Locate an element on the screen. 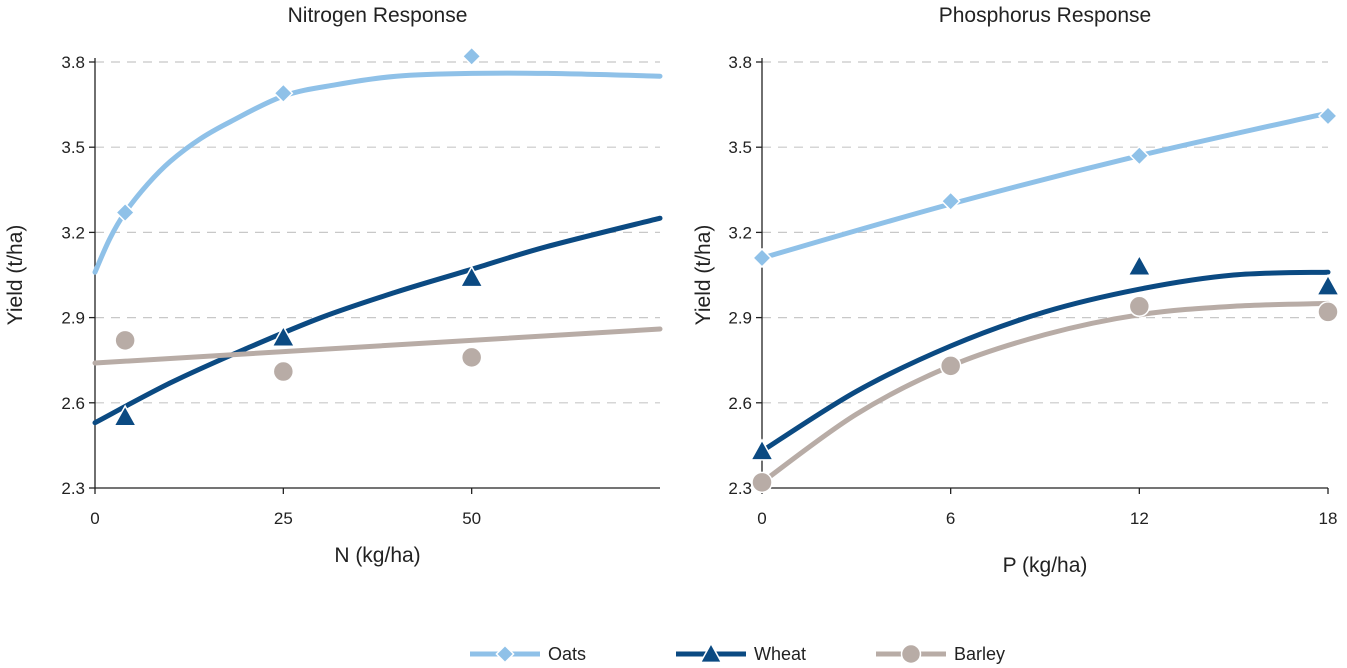 This screenshot has height=668, width=1347. legend-marker-oats is located at coordinates (505, 654).